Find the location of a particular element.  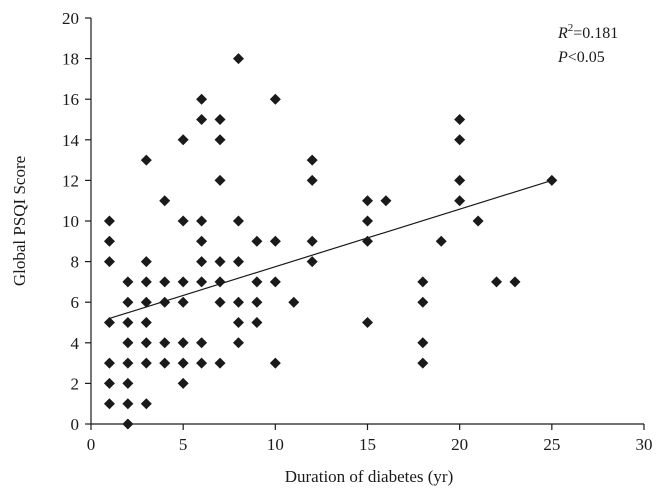

y-tick-label: 0 is located at coordinates (75, 424).